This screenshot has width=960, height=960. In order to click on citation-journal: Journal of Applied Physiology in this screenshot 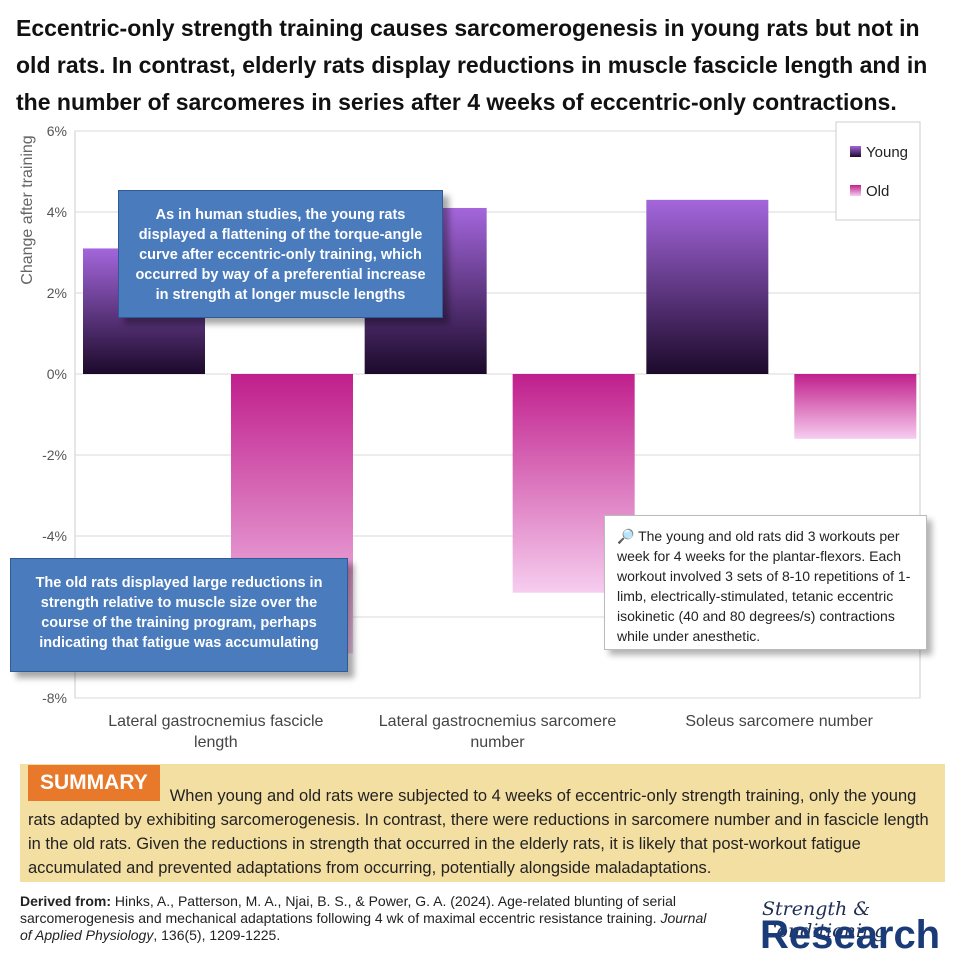, I will do `click(363, 926)`.